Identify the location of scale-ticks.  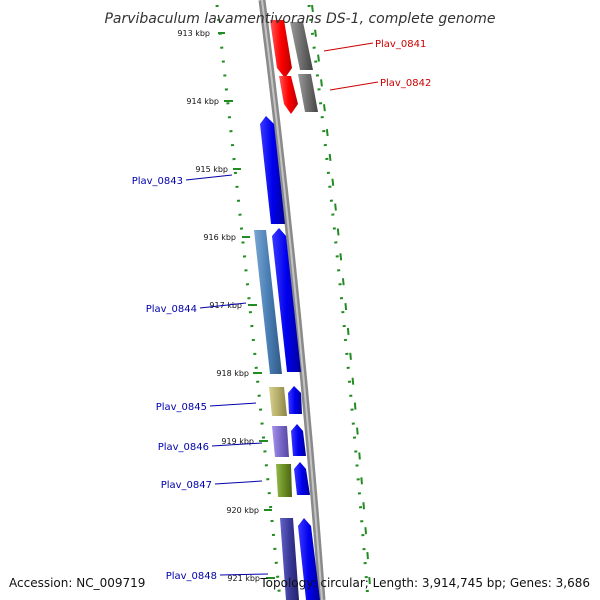
(246, 305).